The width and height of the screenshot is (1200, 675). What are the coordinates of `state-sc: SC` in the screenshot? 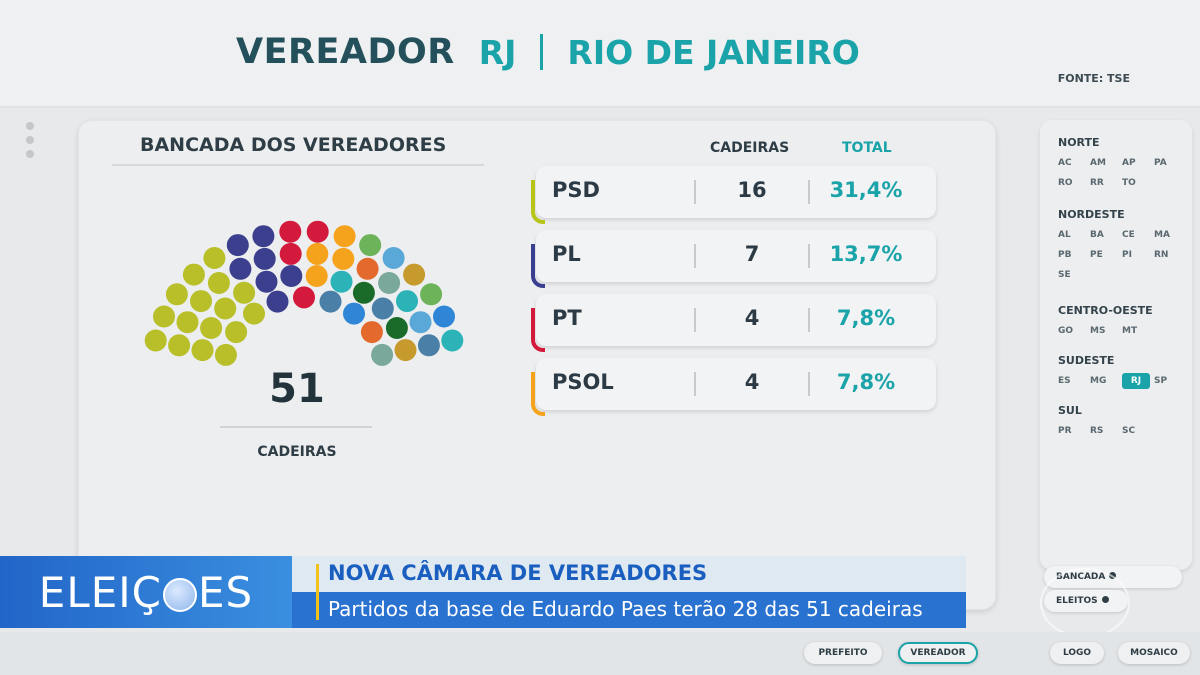 It's located at (1129, 431).